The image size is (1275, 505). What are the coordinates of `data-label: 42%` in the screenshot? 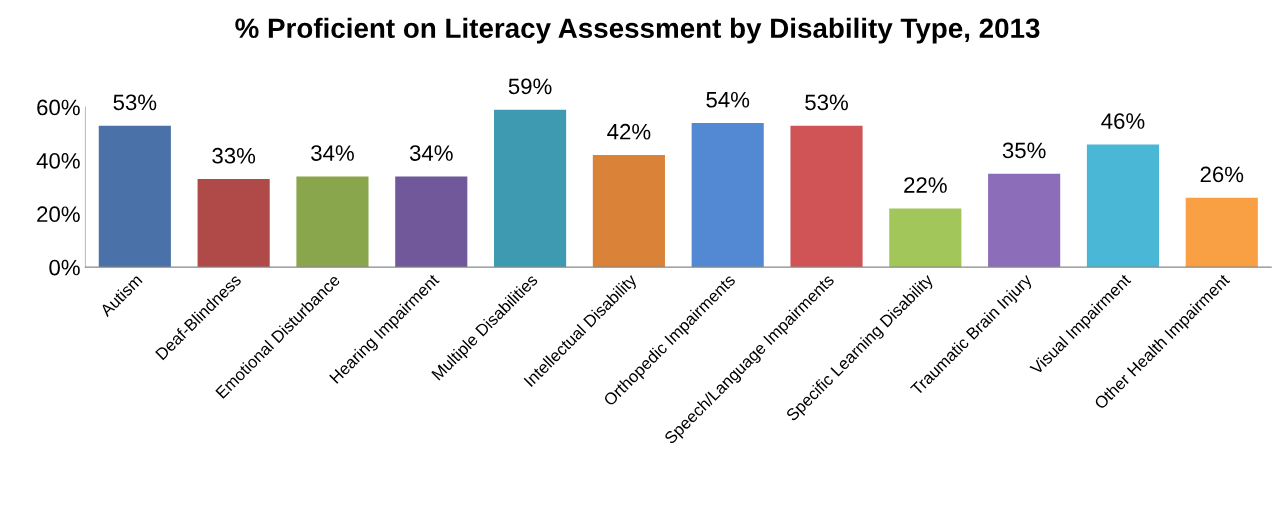 It's located at (629, 131).